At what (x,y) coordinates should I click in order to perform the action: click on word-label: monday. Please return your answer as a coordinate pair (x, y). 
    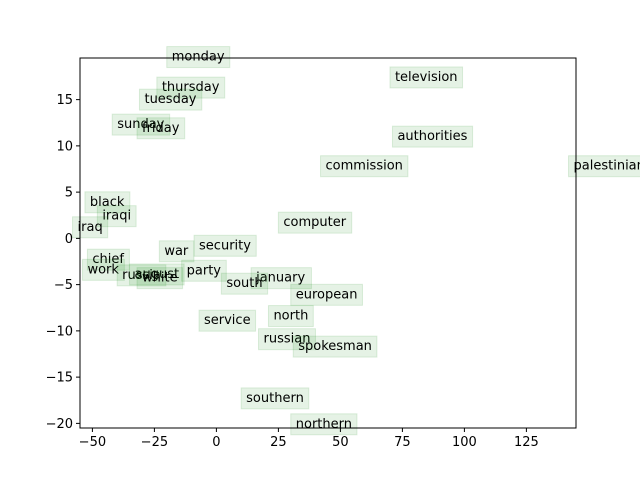
    Looking at the image, I should click on (198, 57).